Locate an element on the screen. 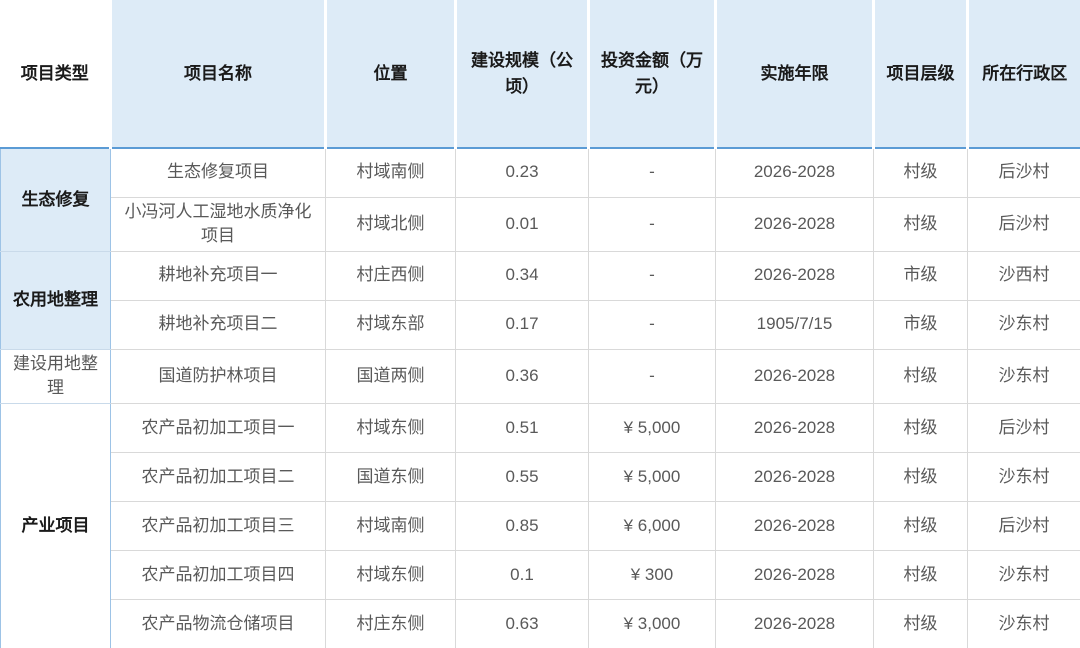 This screenshot has height=648, width=1080. cell-location: 国道两侧 is located at coordinates (390, 376).